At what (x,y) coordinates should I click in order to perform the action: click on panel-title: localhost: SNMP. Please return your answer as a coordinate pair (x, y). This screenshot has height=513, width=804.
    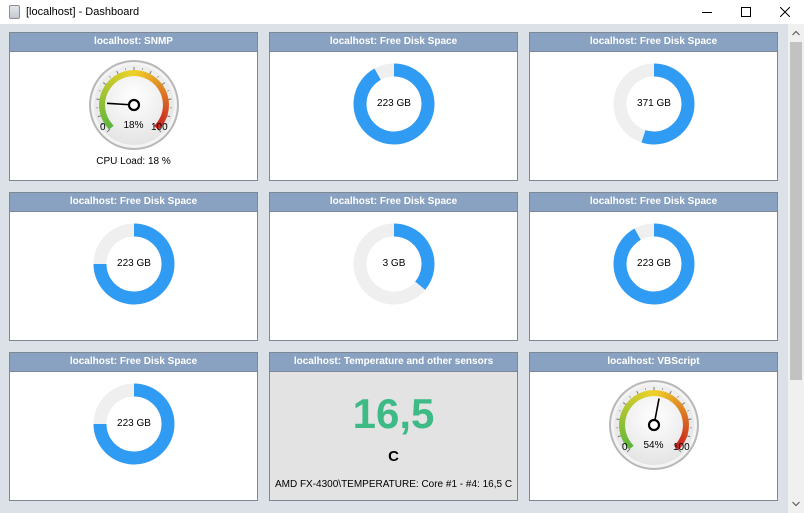
    Looking at the image, I should click on (133, 42).